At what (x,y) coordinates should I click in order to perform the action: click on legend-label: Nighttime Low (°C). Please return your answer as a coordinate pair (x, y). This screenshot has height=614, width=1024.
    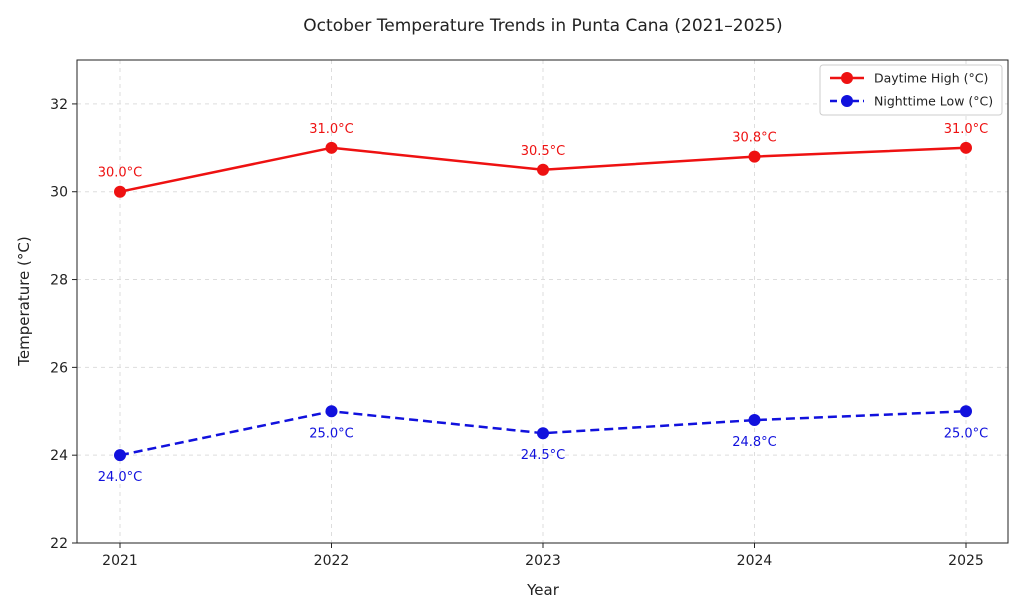
    Looking at the image, I should click on (933, 101).